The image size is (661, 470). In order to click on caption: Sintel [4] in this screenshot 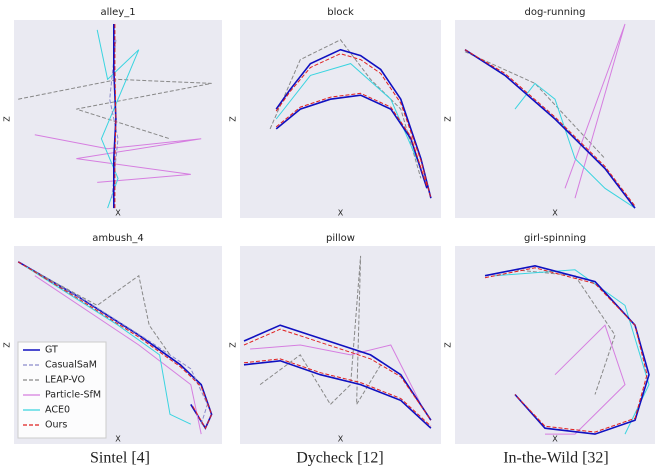, I will do `click(120, 458)`.